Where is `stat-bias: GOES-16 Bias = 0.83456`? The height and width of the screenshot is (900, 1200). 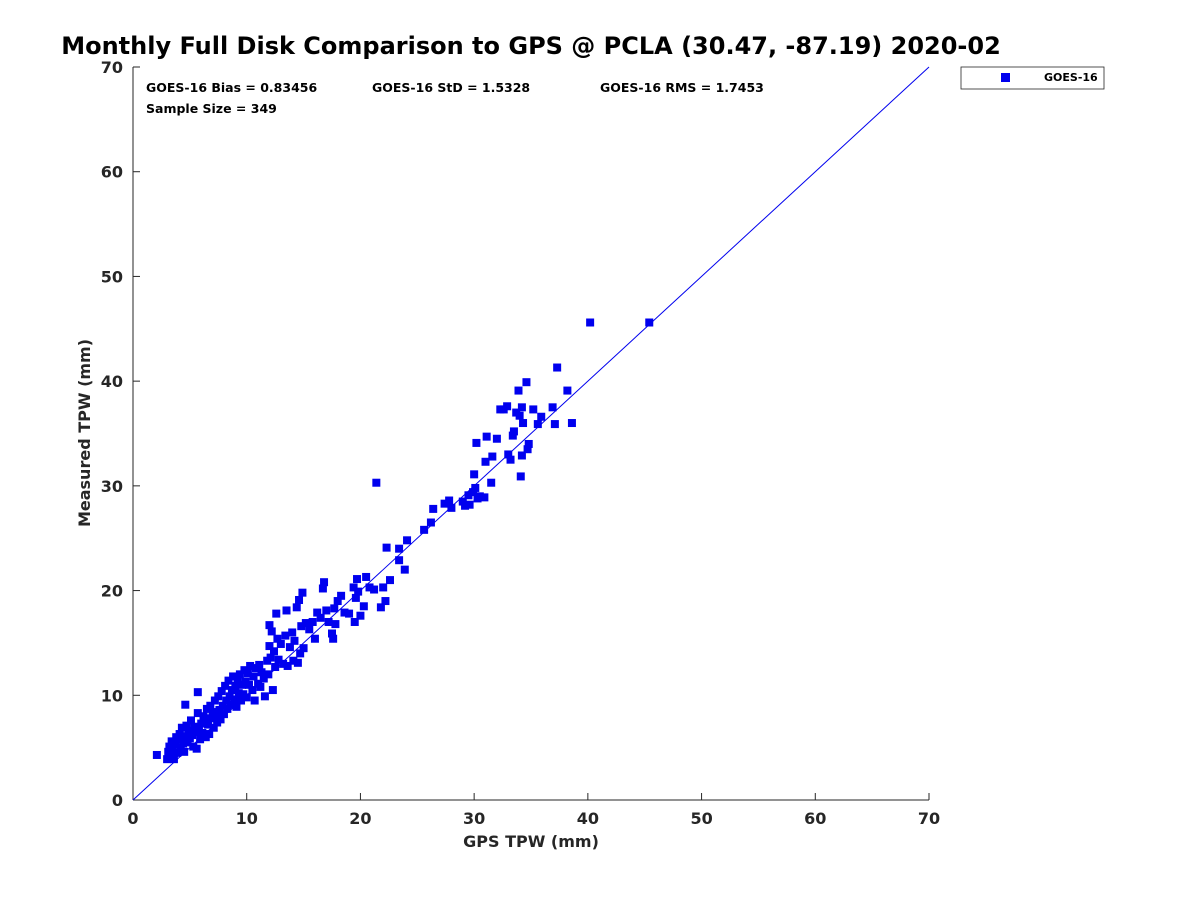 stat-bias: GOES-16 Bias = 0.83456 is located at coordinates (231, 87).